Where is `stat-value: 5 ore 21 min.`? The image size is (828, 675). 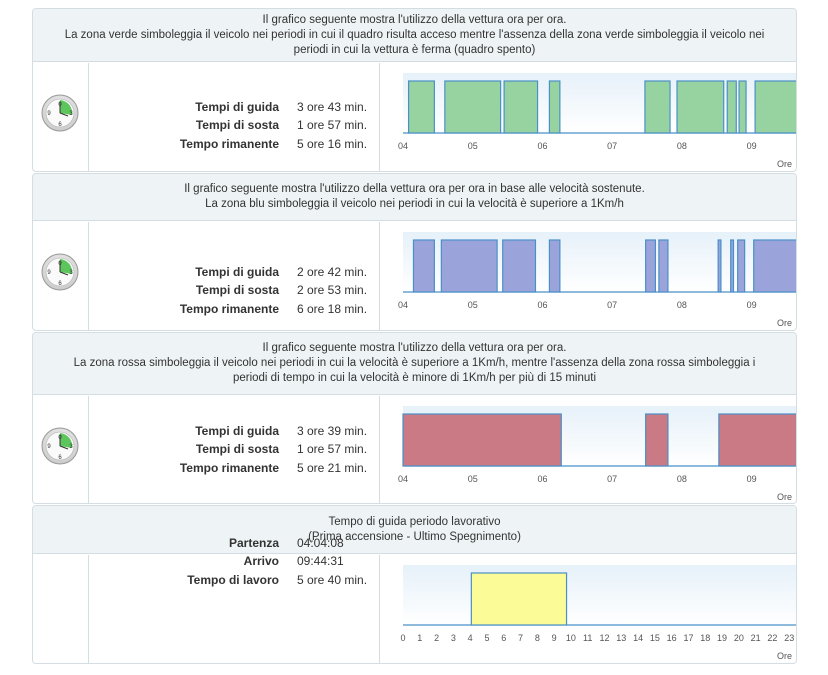
stat-value: 5 ore 21 min. is located at coordinates (332, 468).